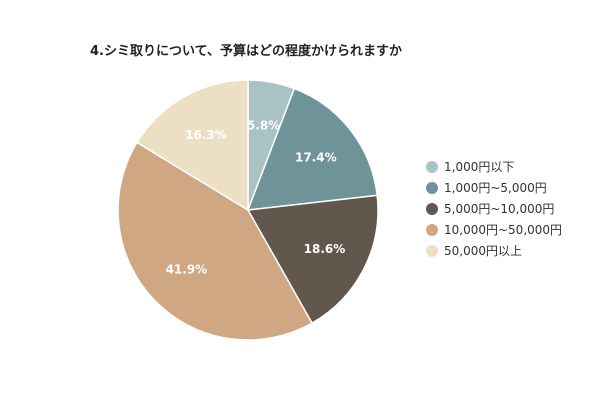  Describe the element at coordinates (316, 157) in the screenshot. I see `slice-value-label-2: 17.4%` at that location.